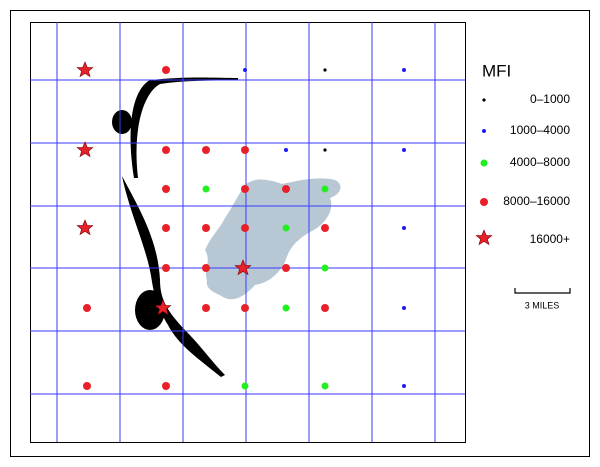  What do you see at coordinates (550, 99) in the screenshot?
I see `legend-label: 0–1000` at bounding box center [550, 99].